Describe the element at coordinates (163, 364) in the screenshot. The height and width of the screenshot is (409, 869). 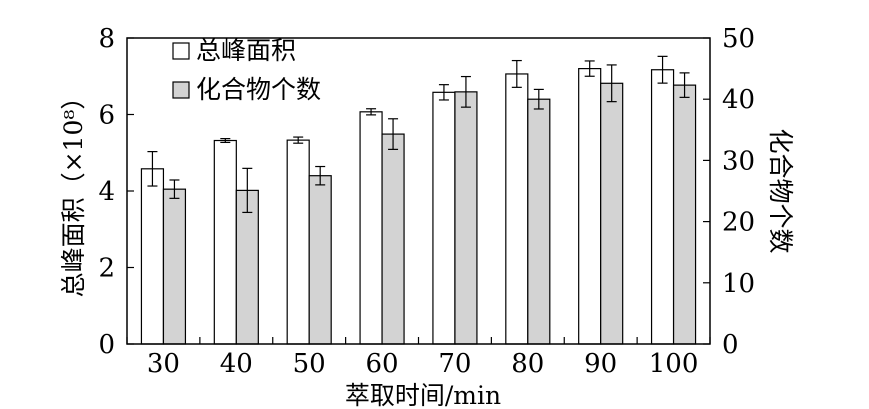
I see `x-tick-label: 30` at that location.